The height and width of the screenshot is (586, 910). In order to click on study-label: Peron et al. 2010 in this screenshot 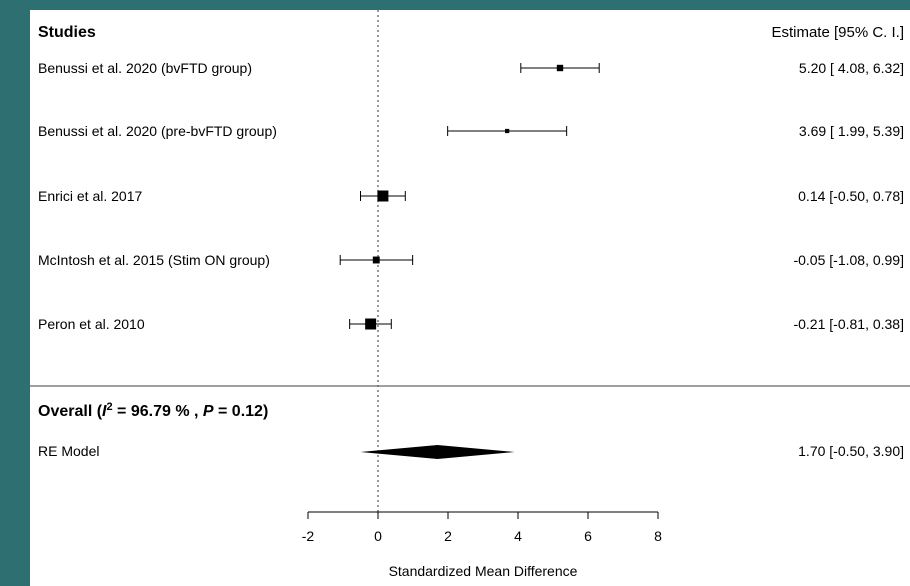, I will do `click(91, 324)`.